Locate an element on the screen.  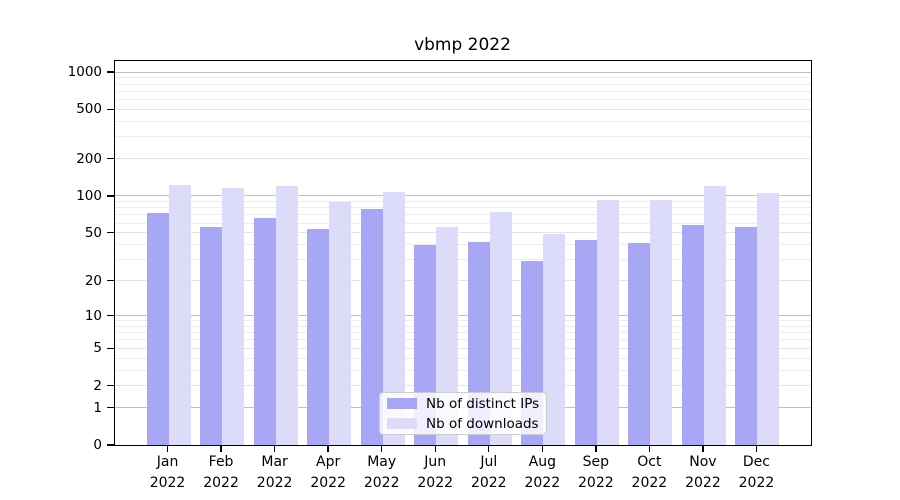
legend: Nb of distinct IPs Nb of downloads is located at coordinates (463, 413).